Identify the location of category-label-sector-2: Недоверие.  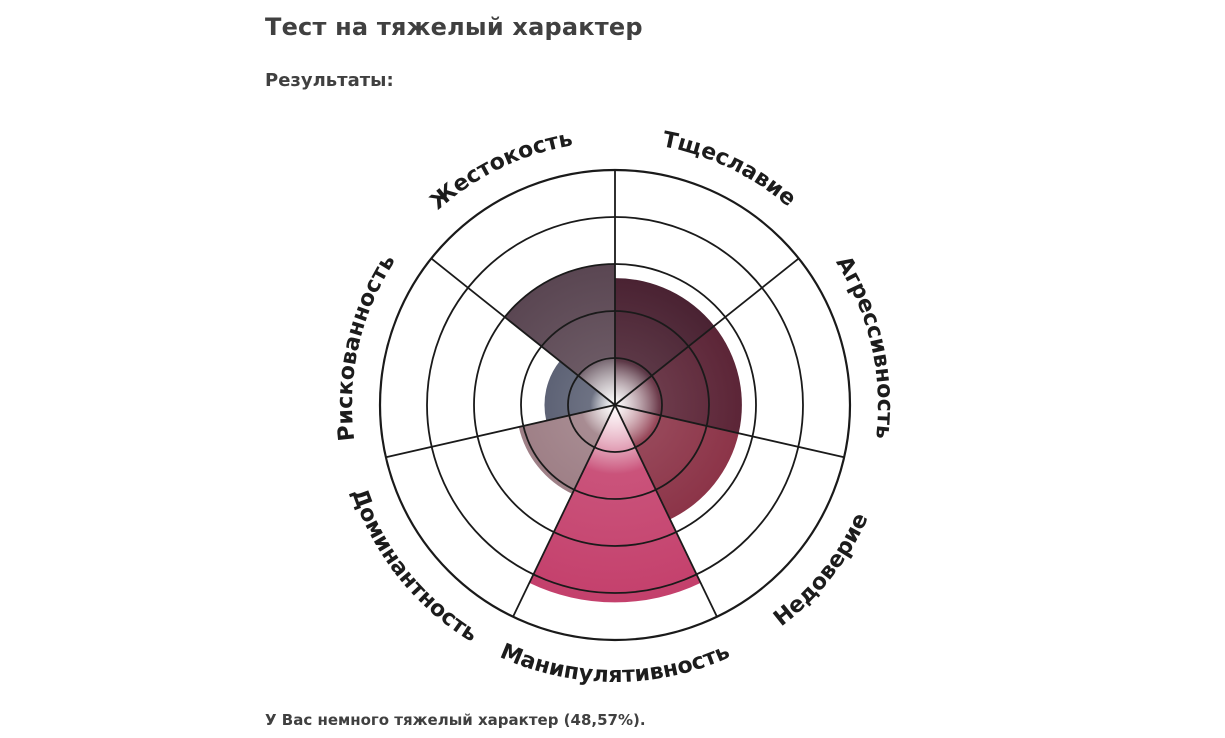
(821, 570).